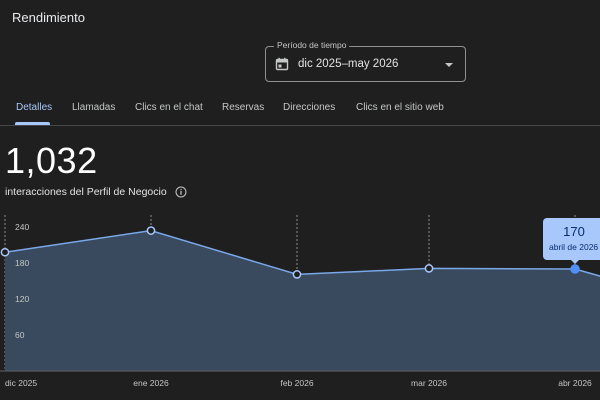 The image size is (600, 400). I want to click on y-tick-label: 180, so click(22, 263).